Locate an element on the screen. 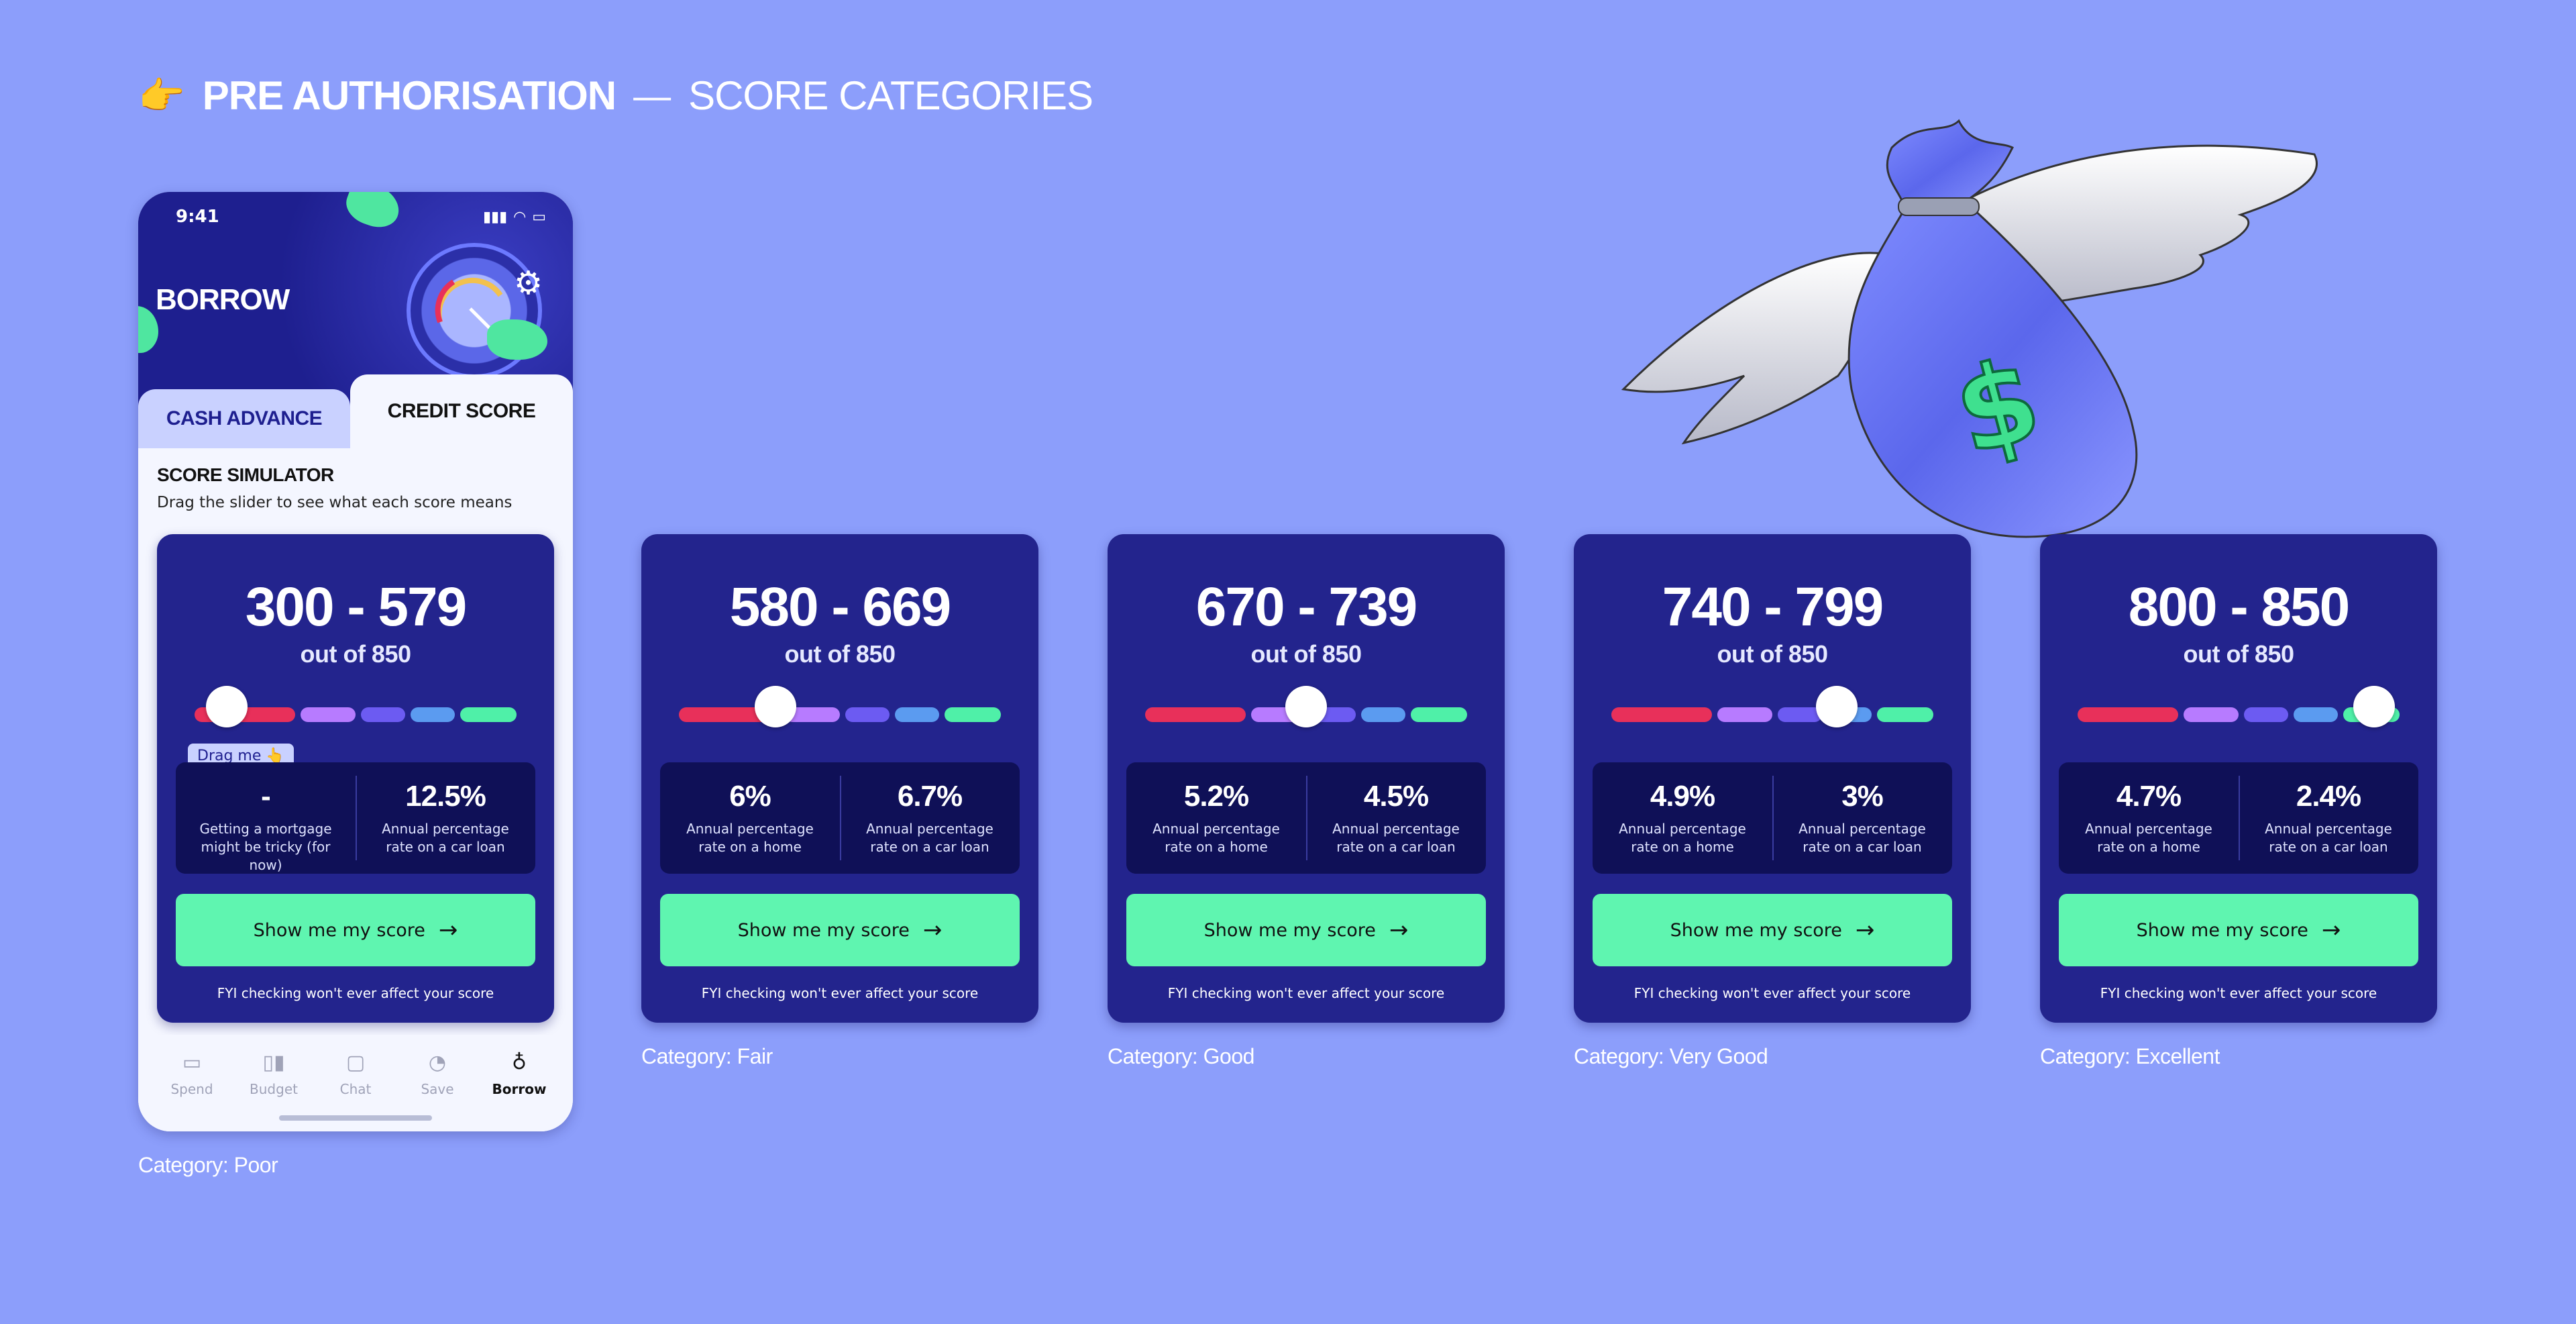  stat-value: 3% is located at coordinates (1862, 796).